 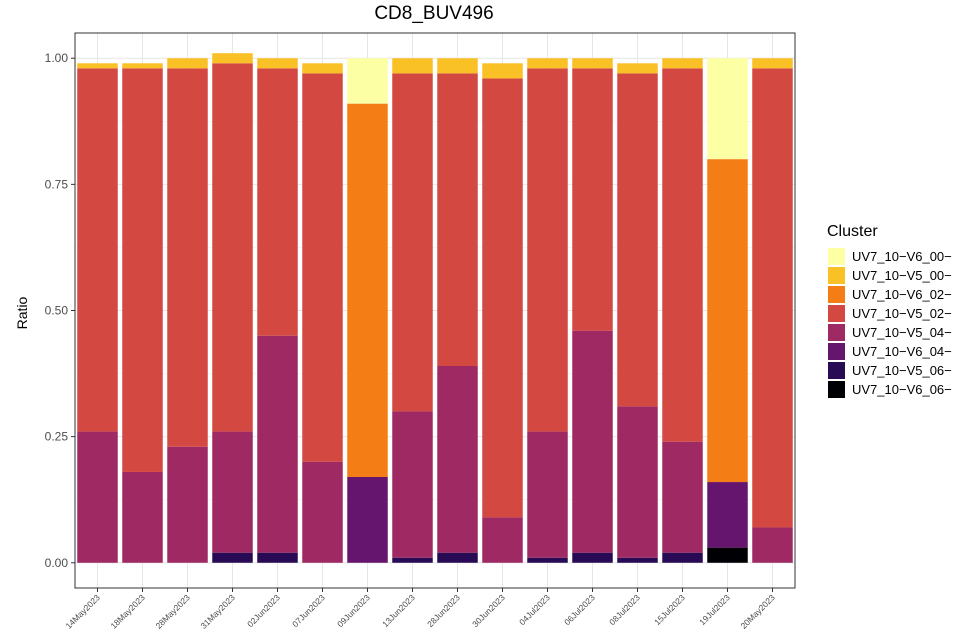 What do you see at coordinates (308, 610) in the screenshot?
I see `x-tick-label: 07Jun2023` at bounding box center [308, 610].